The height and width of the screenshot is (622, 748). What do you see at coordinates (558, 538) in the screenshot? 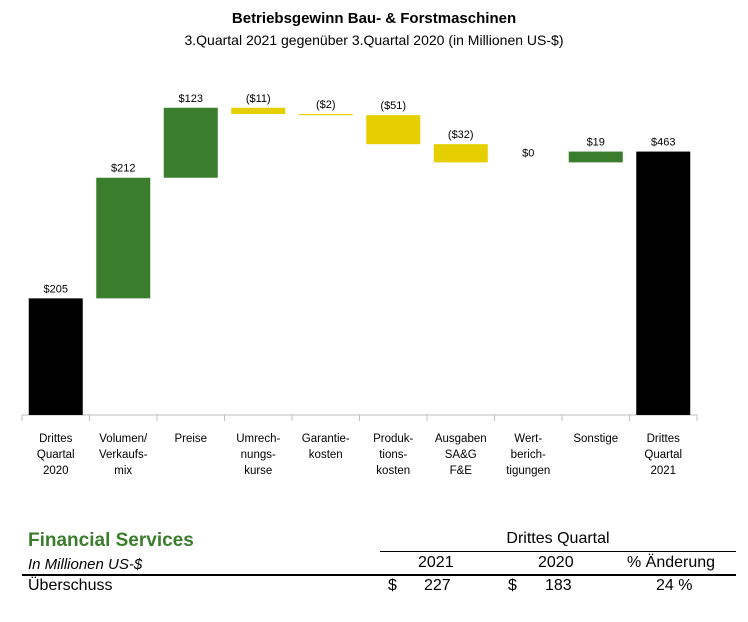
I see `period-header: Drittes Quartal` at bounding box center [558, 538].